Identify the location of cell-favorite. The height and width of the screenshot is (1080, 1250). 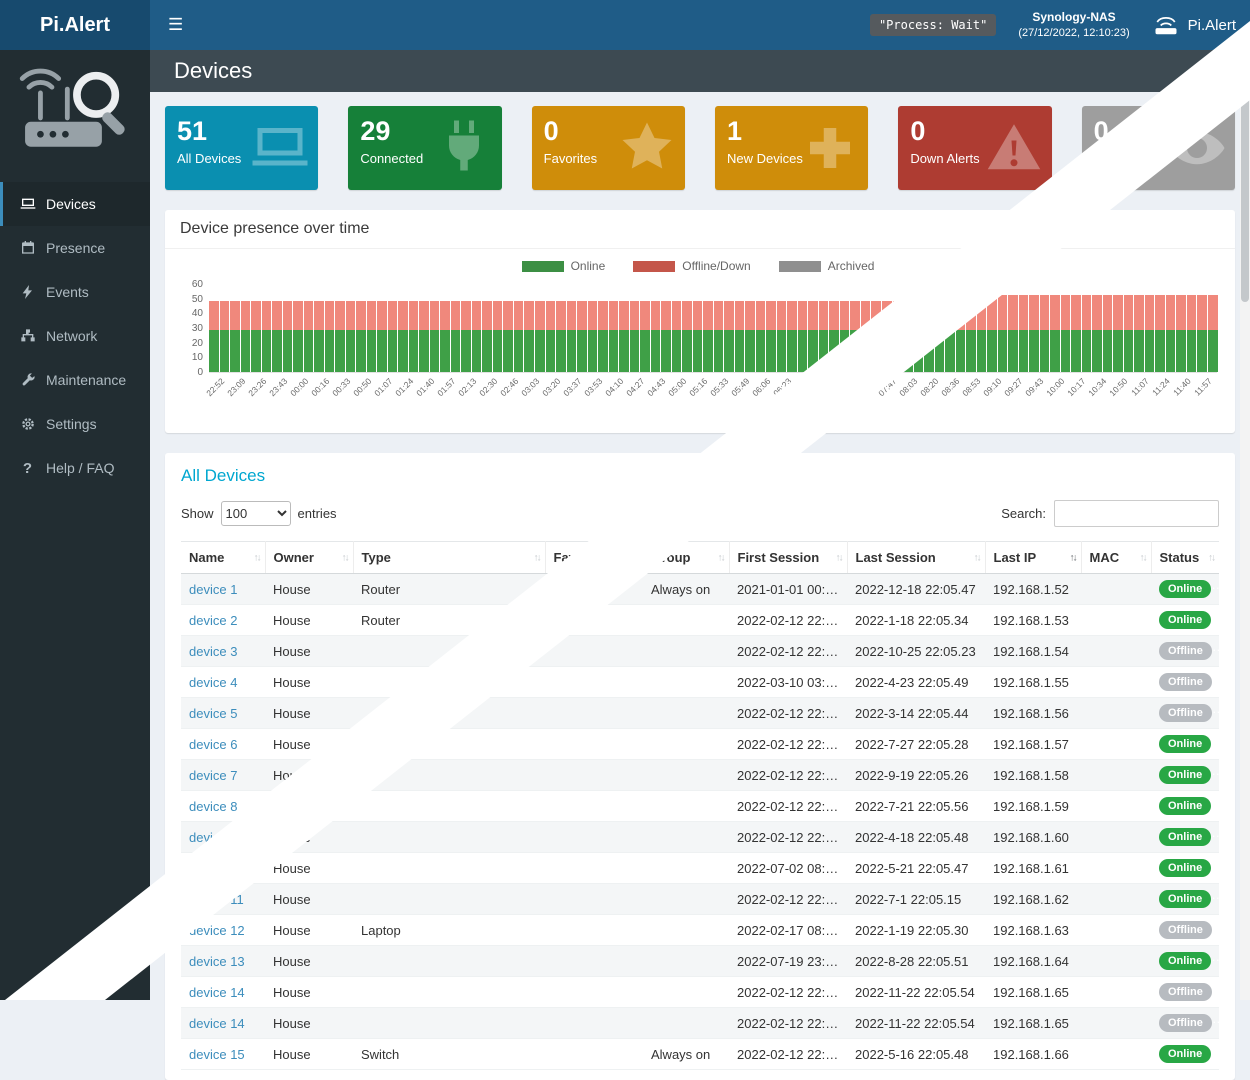
(594, 899).